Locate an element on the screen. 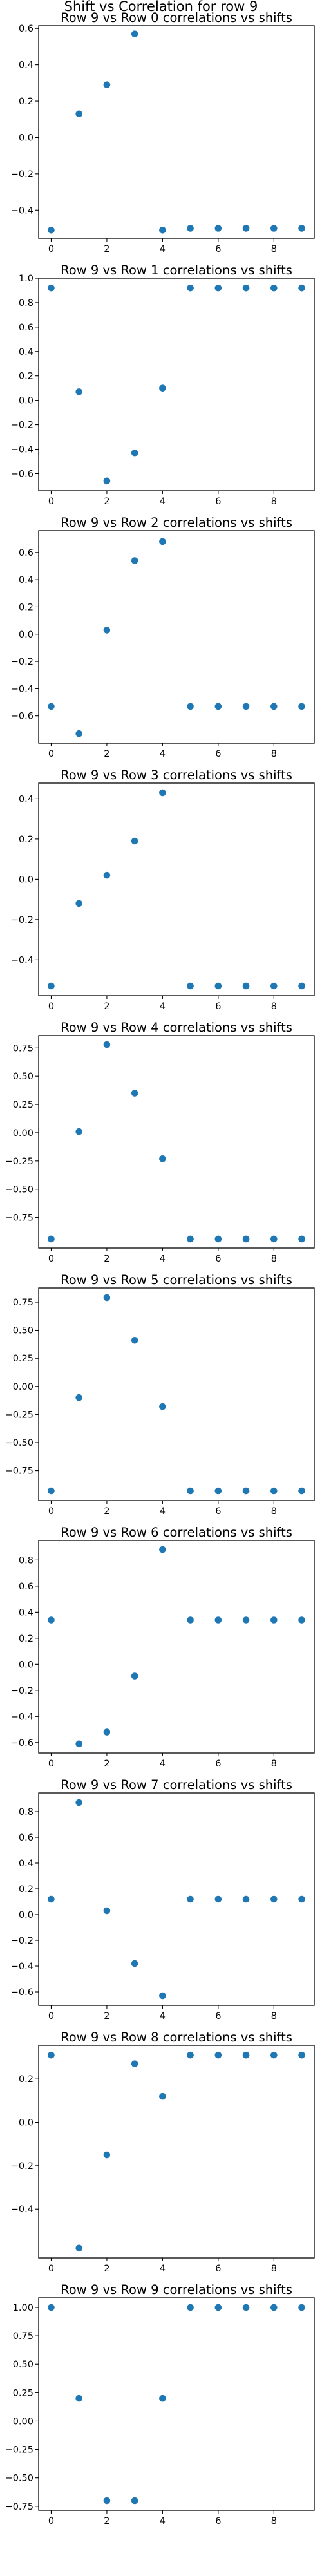 This screenshot has width=322, height=2576. y-tick-label: 0.50 is located at coordinates (23, 1077).